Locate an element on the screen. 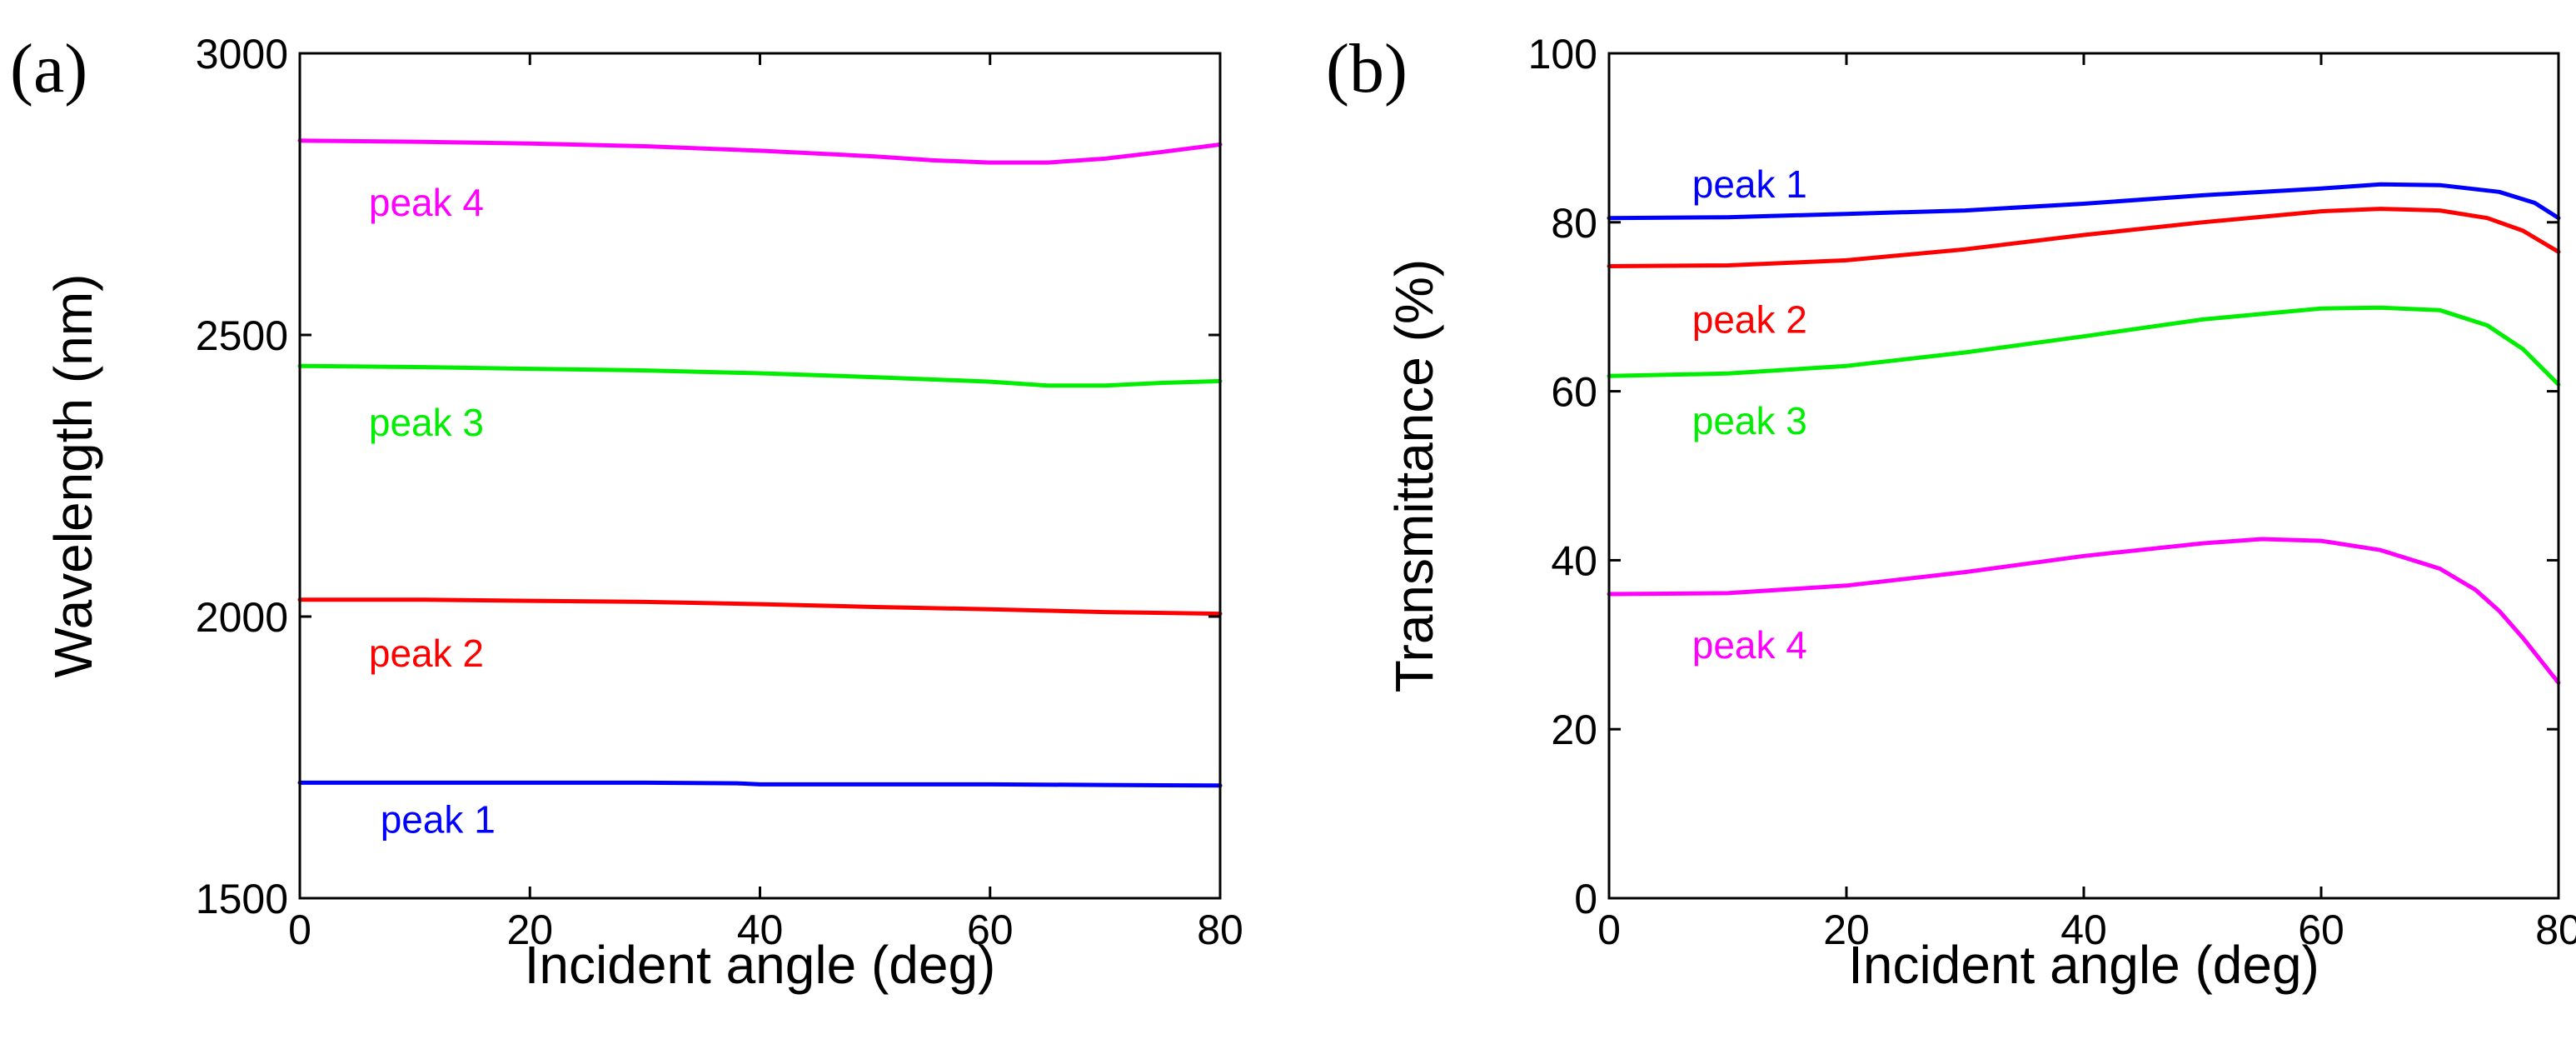 The height and width of the screenshot is (1054, 2576). panel-a-ytick-label: 3000 is located at coordinates (242, 54).